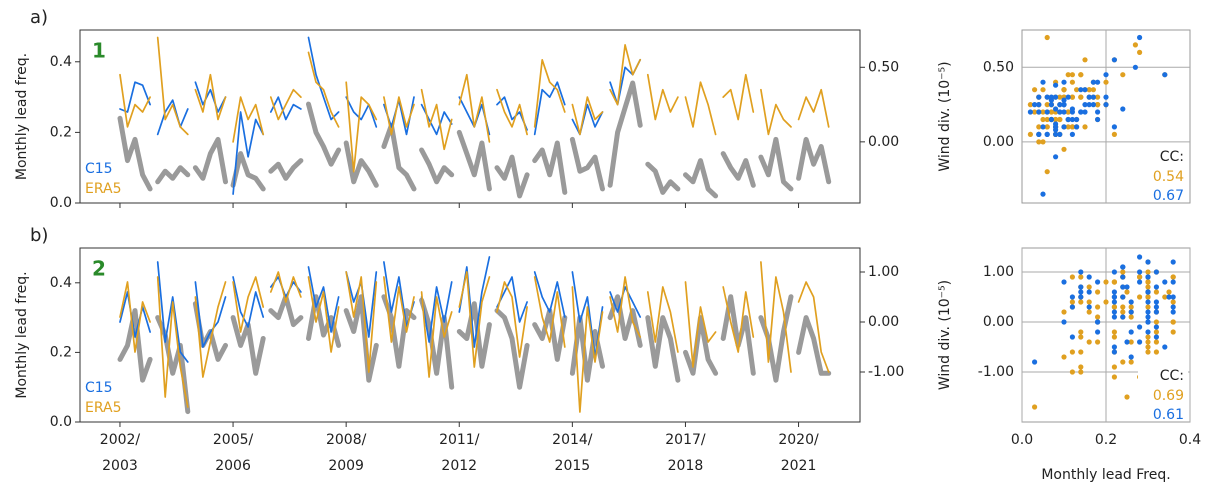 Image resolution: width=1207 pixels, height=485 pixels. Describe the element at coordinates (1172, 157) in the screenshot. I see `cc-label: CC:` at that location.